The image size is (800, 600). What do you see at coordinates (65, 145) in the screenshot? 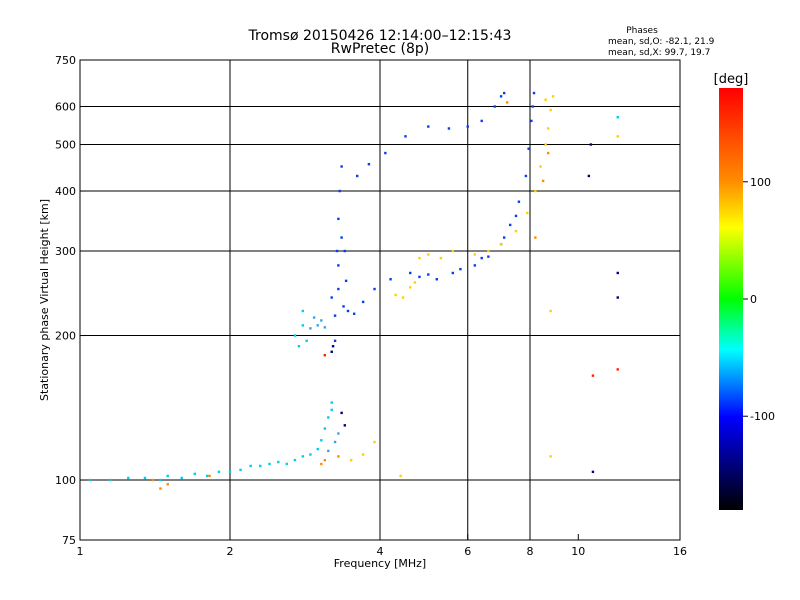
I see `y-tick-label: 500` at bounding box center [65, 145].